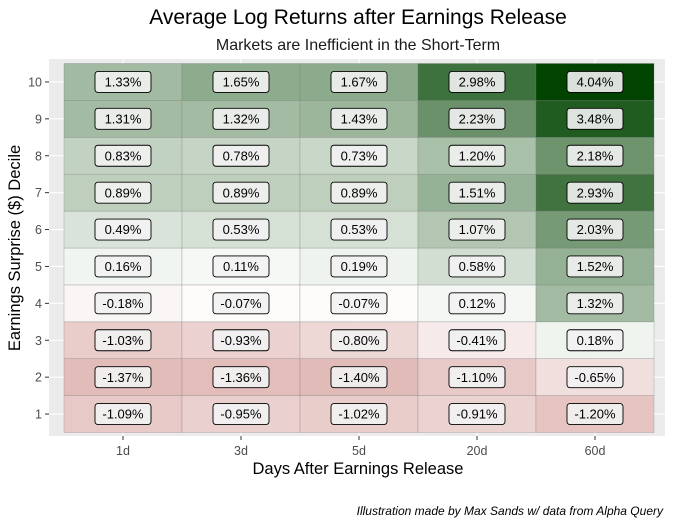 The image size is (673, 524). Describe the element at coordinates (123, 414) in the screenshot. I see `cell-label-text: -1.09%` at that location.